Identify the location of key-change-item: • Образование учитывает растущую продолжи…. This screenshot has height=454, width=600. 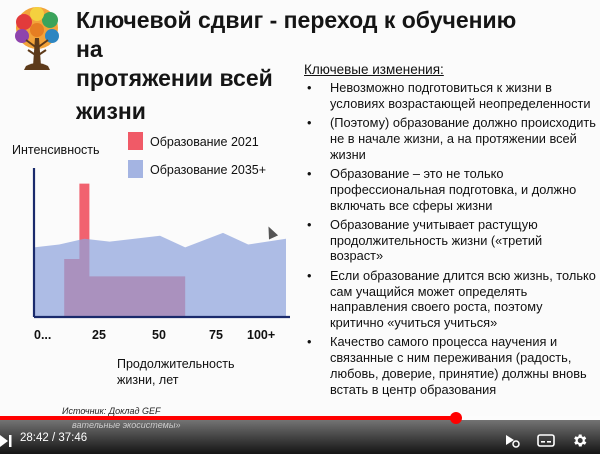
(450, 240).